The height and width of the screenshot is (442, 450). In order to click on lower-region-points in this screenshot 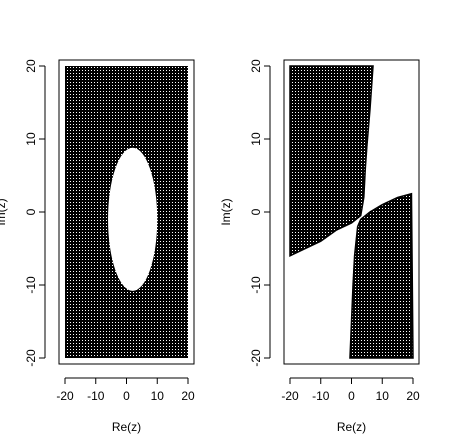, I will do `click(381, 275)`.